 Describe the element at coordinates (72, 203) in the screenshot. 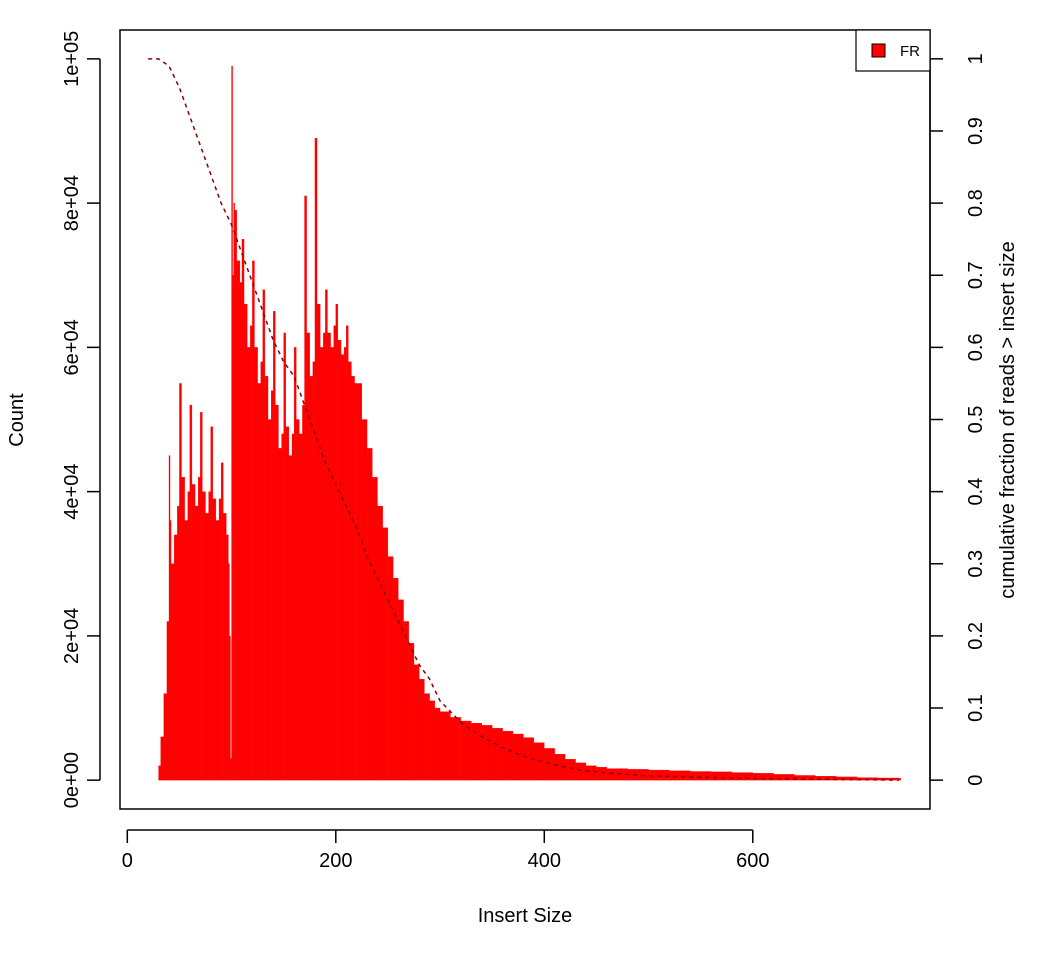

I see `y-tick-label: 8e+04` at that location.